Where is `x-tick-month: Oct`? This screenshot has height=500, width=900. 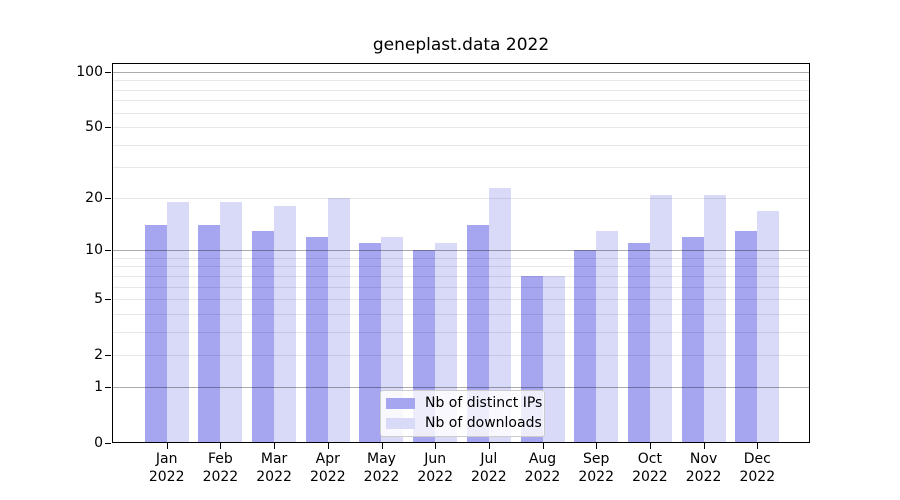 x-tick-month: Oct is located at coordinates (649, 459).